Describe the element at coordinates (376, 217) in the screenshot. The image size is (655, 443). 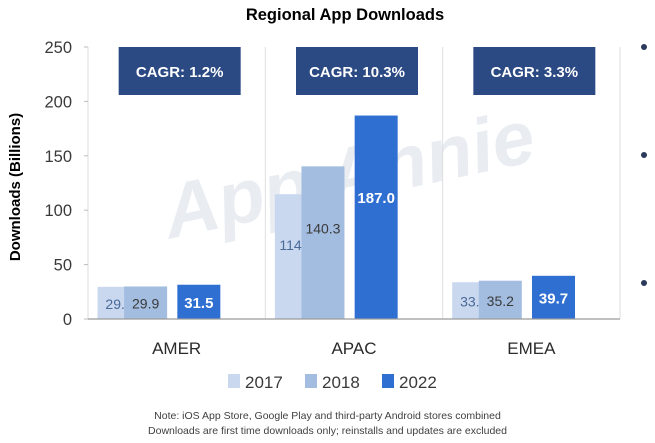
I see `bar-apac-2022` at that location.